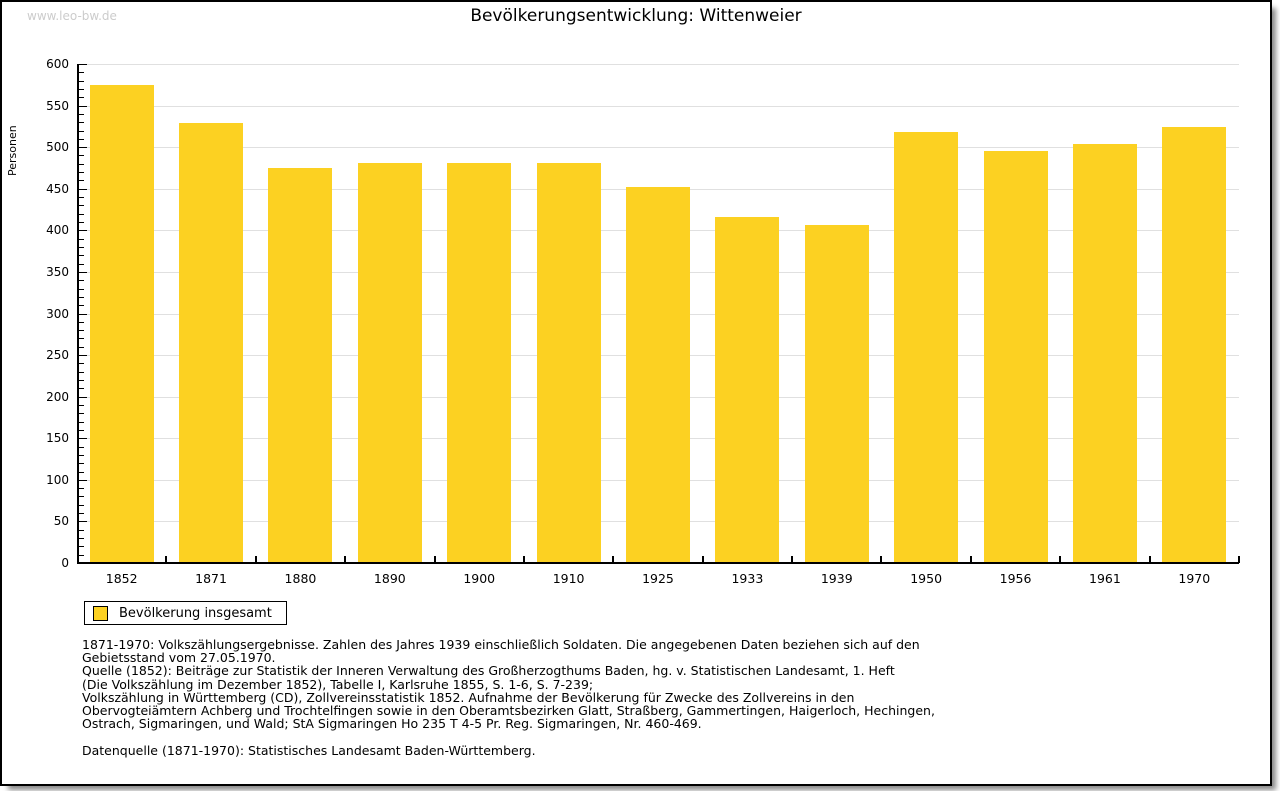 The image size is (1280, 791). Describe the element at coordinates (1194, 345) in the screenshot. I see `bar-1970` at that location.